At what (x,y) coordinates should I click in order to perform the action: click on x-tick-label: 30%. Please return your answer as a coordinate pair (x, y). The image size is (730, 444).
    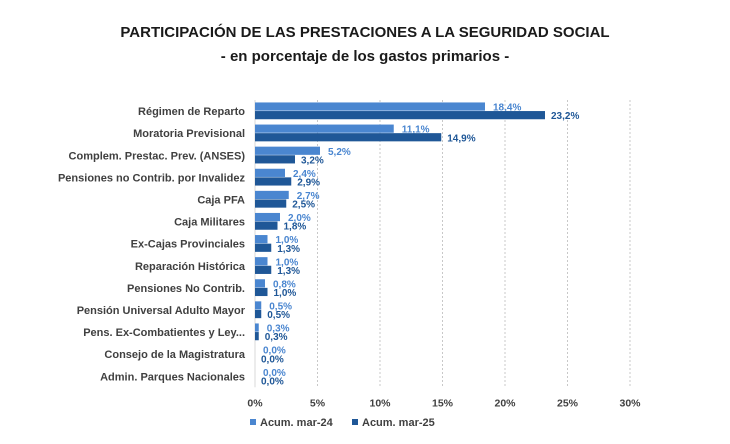
    Looking at the image, I should click on (630, 403).